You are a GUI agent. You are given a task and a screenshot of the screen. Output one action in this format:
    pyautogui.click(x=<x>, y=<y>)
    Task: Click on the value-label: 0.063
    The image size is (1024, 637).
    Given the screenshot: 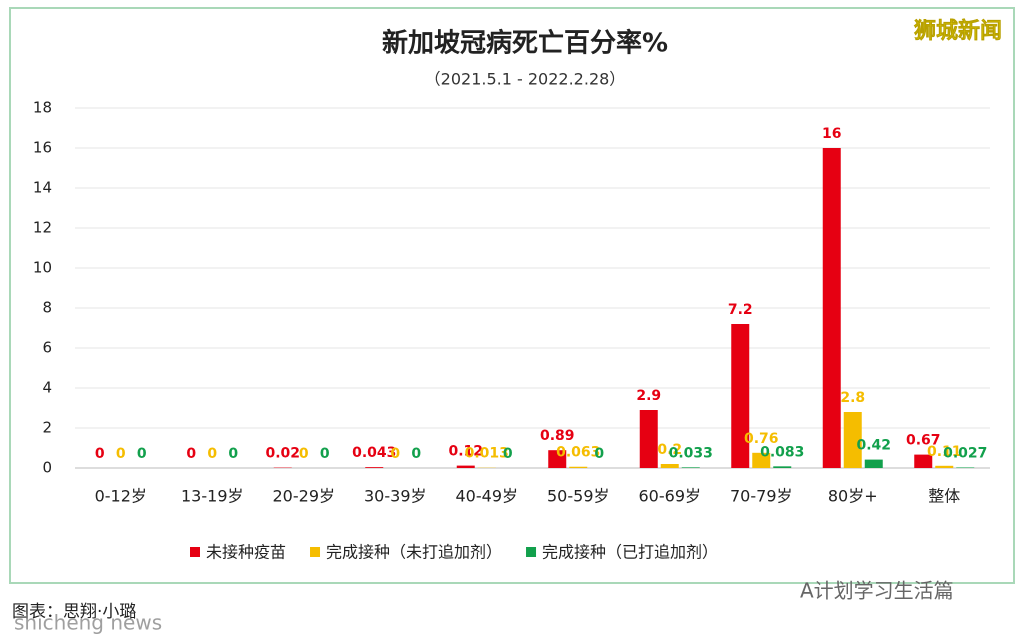 What is the action you would take?
    pyautogui.click(x=578, y=453)
    